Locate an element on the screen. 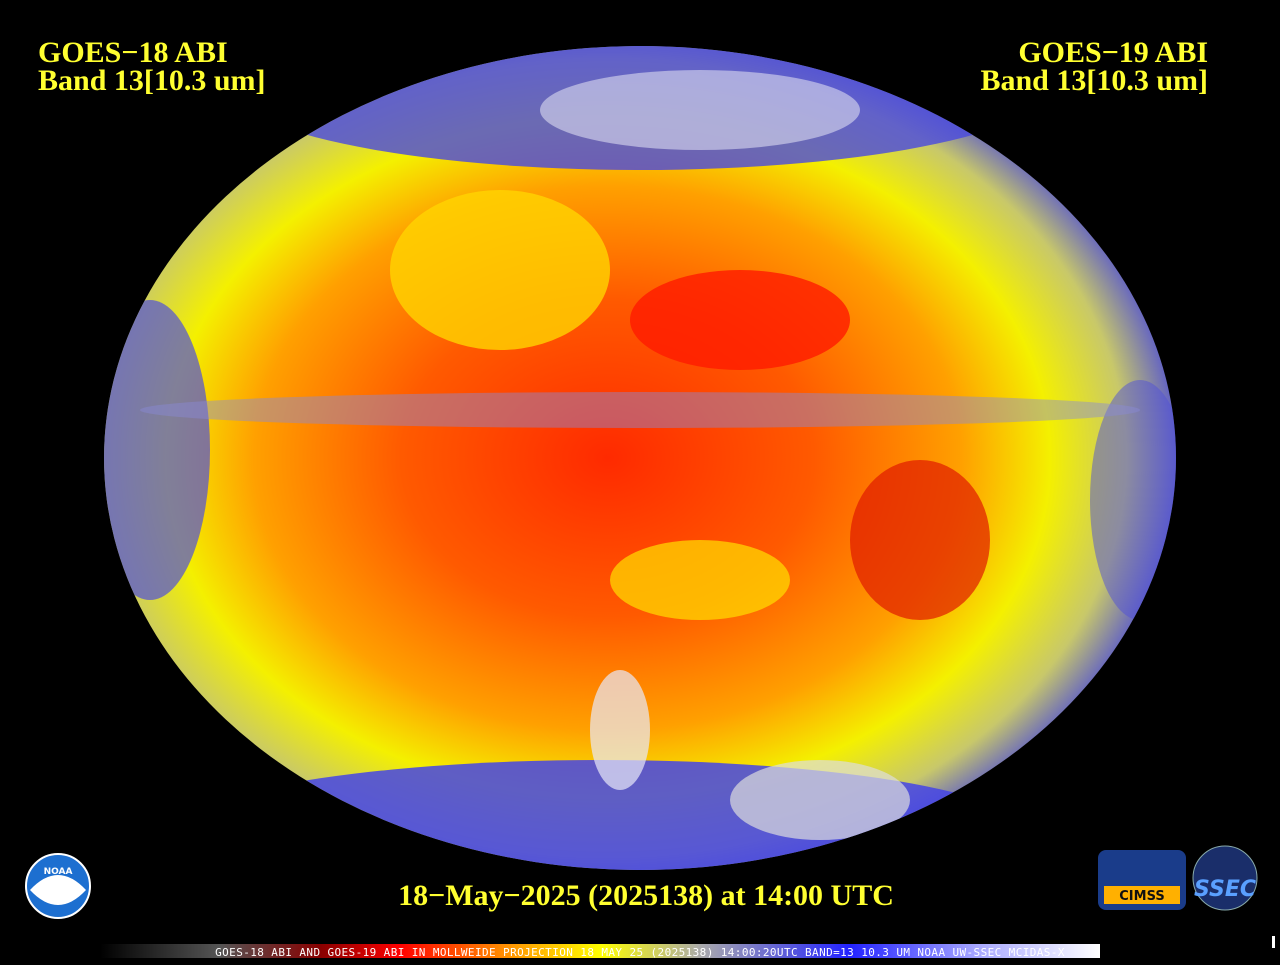 The height and width of the screenshot is (965, 1280). ssec-logo: SSEC is located at coordinates (1225, 878).